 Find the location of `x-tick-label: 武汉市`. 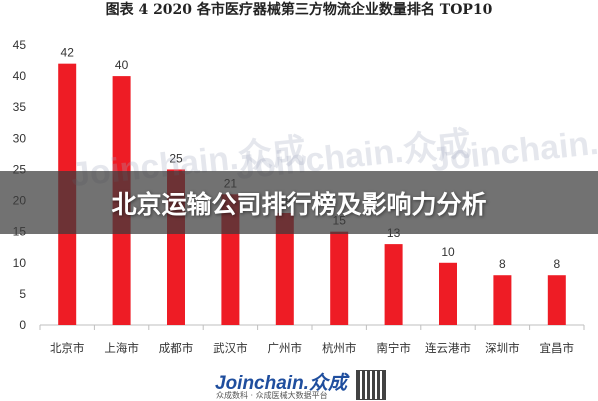

x-tick-label: 武汉市 is located at coordinates (230, 348).